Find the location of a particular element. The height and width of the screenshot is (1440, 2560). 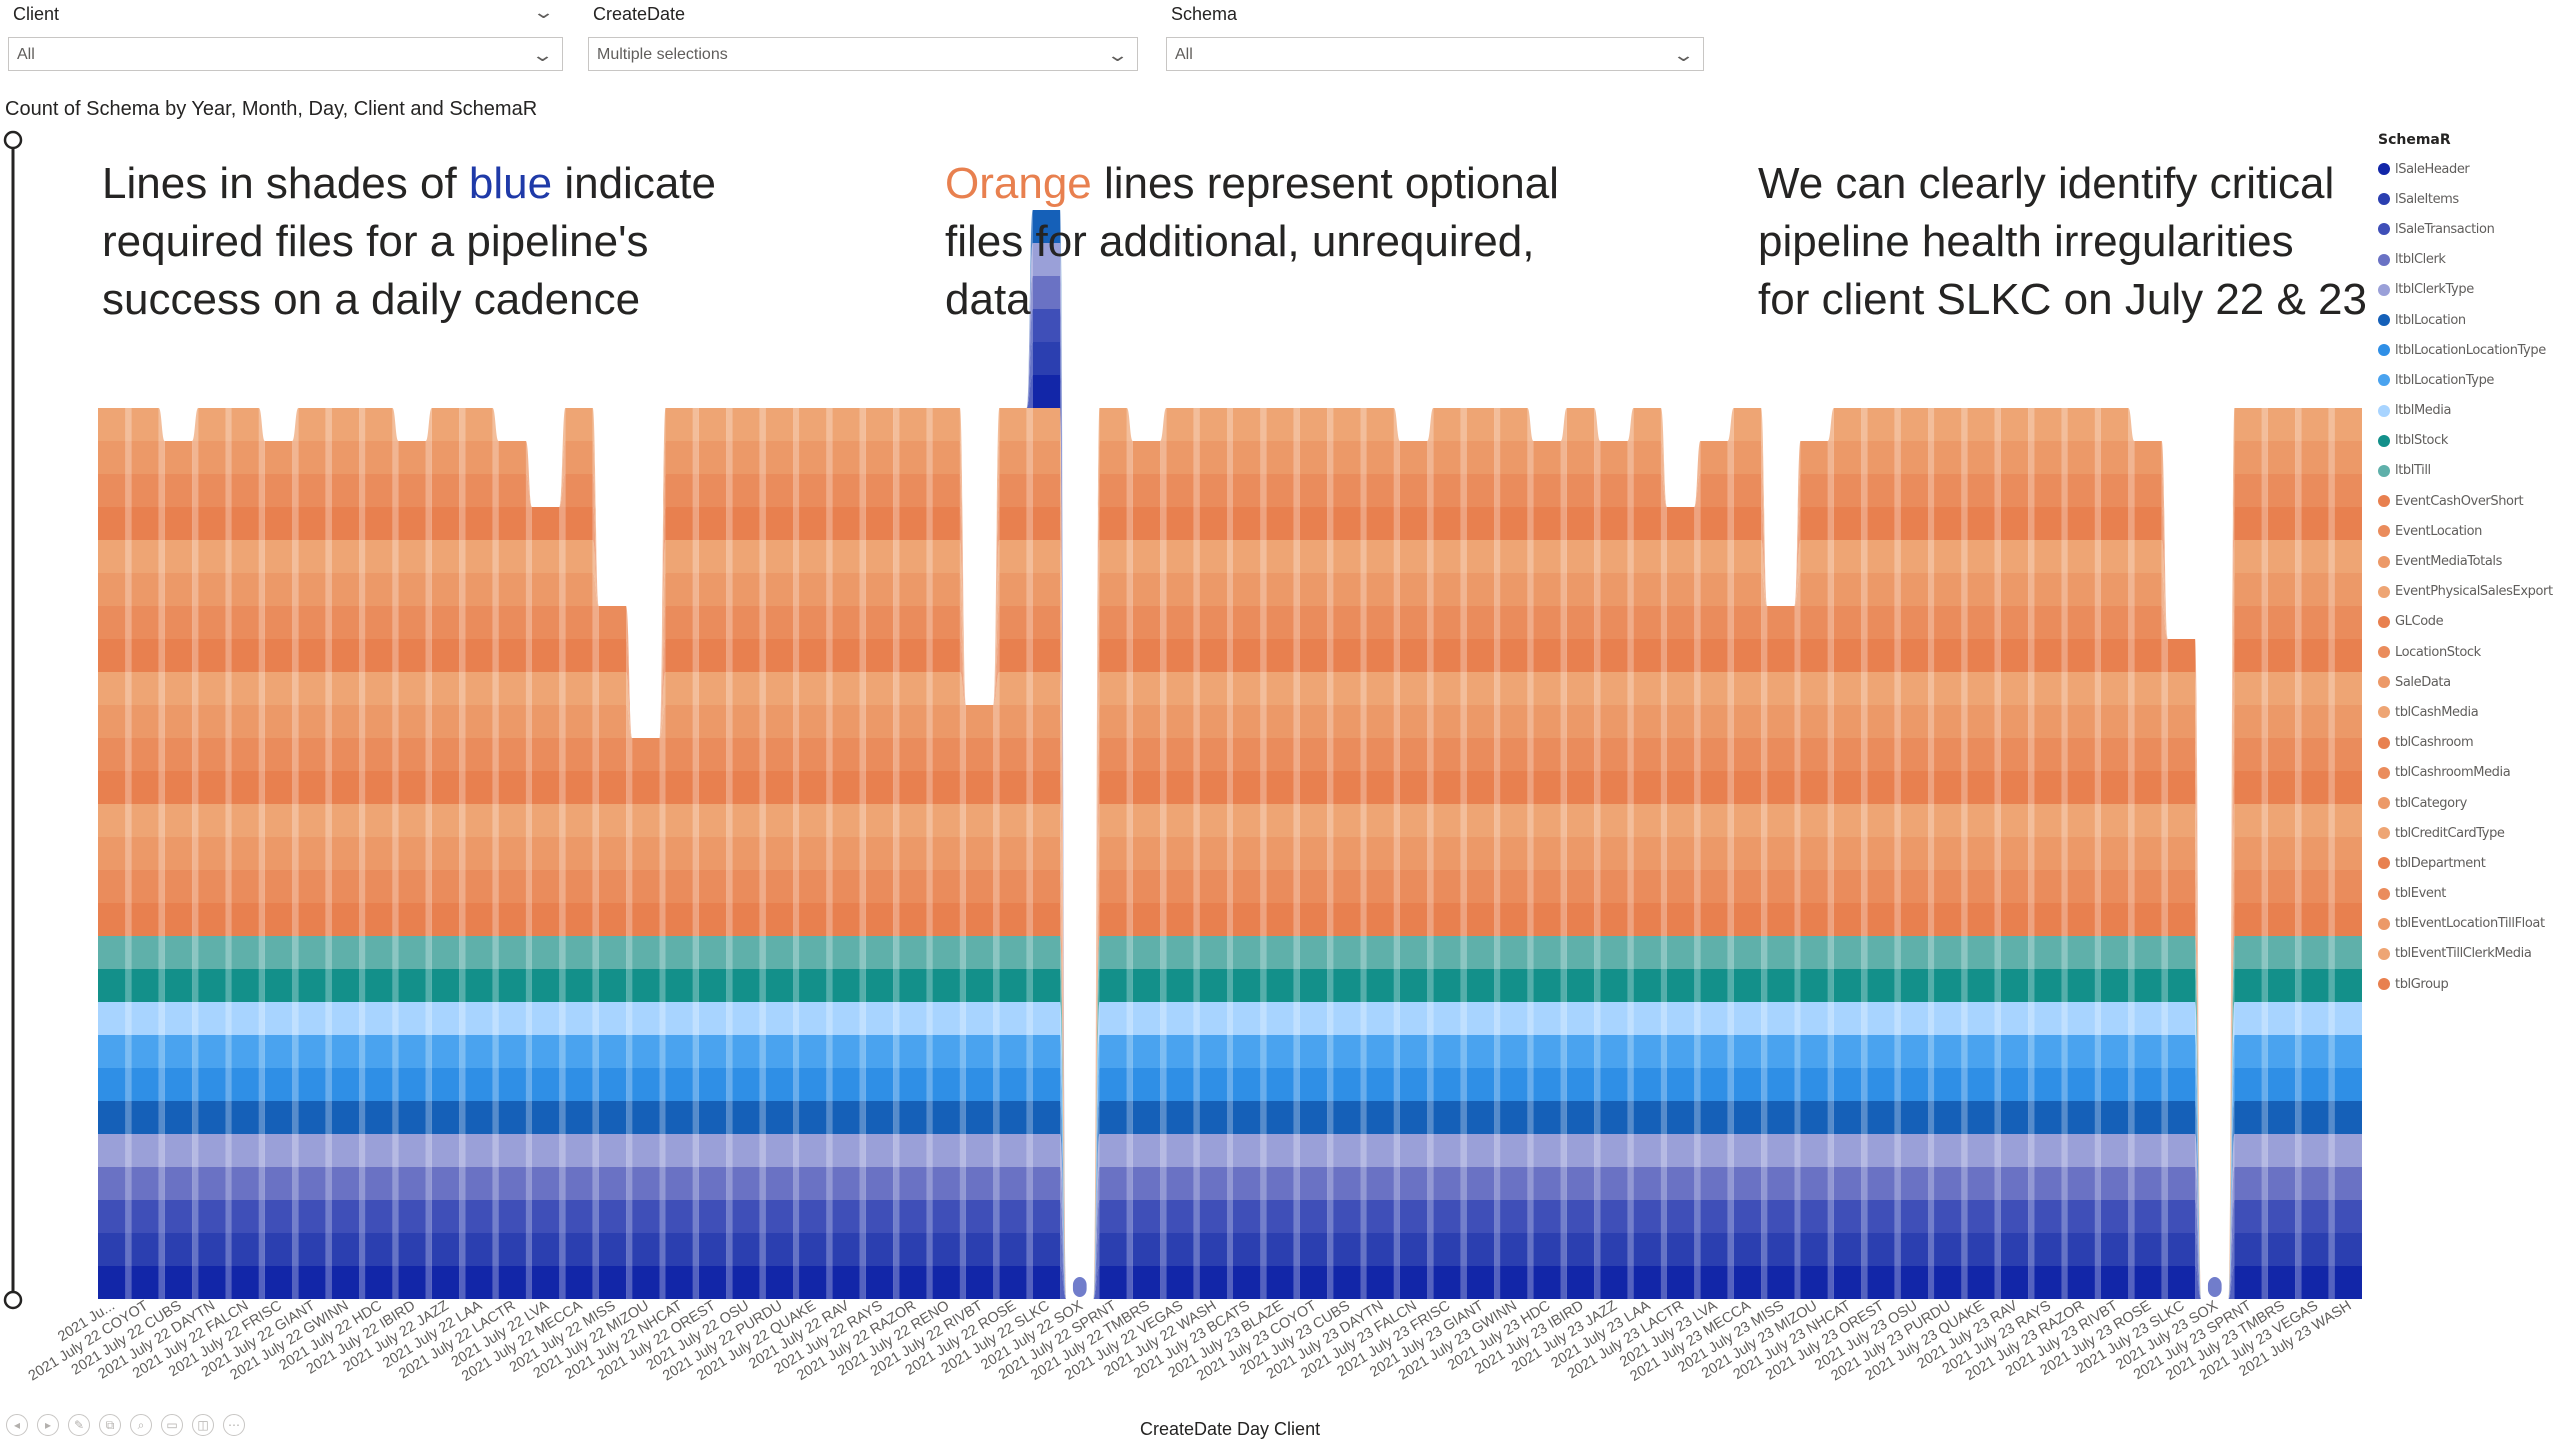

schema-dropdown: All ⌄ is located at coordinates (1435, 54).